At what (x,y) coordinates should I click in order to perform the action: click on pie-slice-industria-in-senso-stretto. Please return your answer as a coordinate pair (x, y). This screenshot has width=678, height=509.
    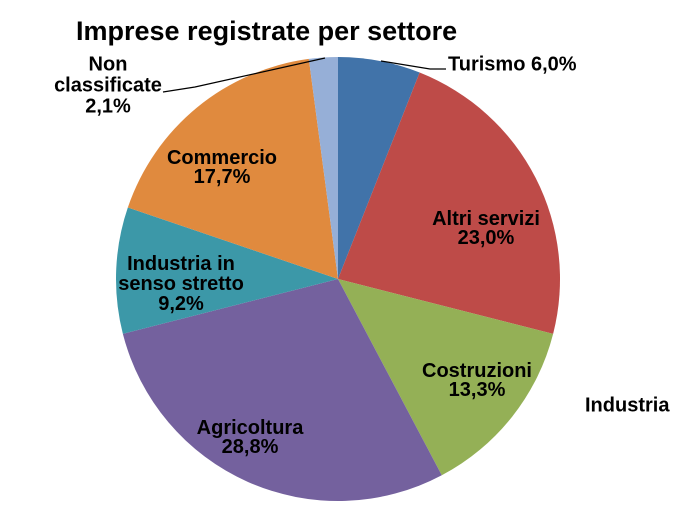
    Looking at the image, I should click on (227, 270).